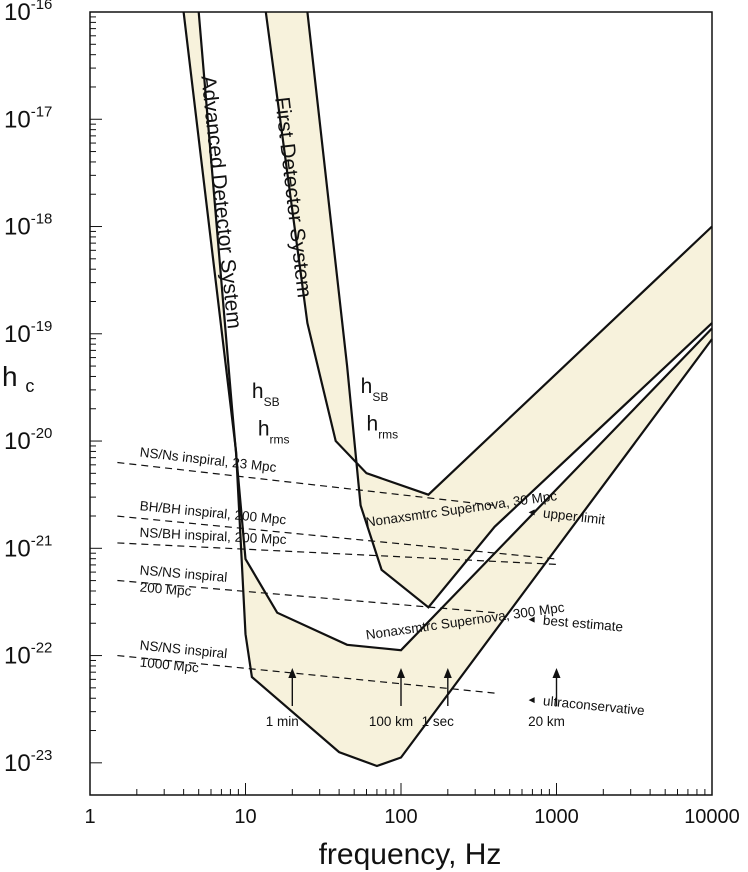 The width and height of the screenshot is (748, 872). What do you see at coordinates (28, 440) in the screenshot?
I see `y-tick-label: 10-20` at bounding box center [28, 440].